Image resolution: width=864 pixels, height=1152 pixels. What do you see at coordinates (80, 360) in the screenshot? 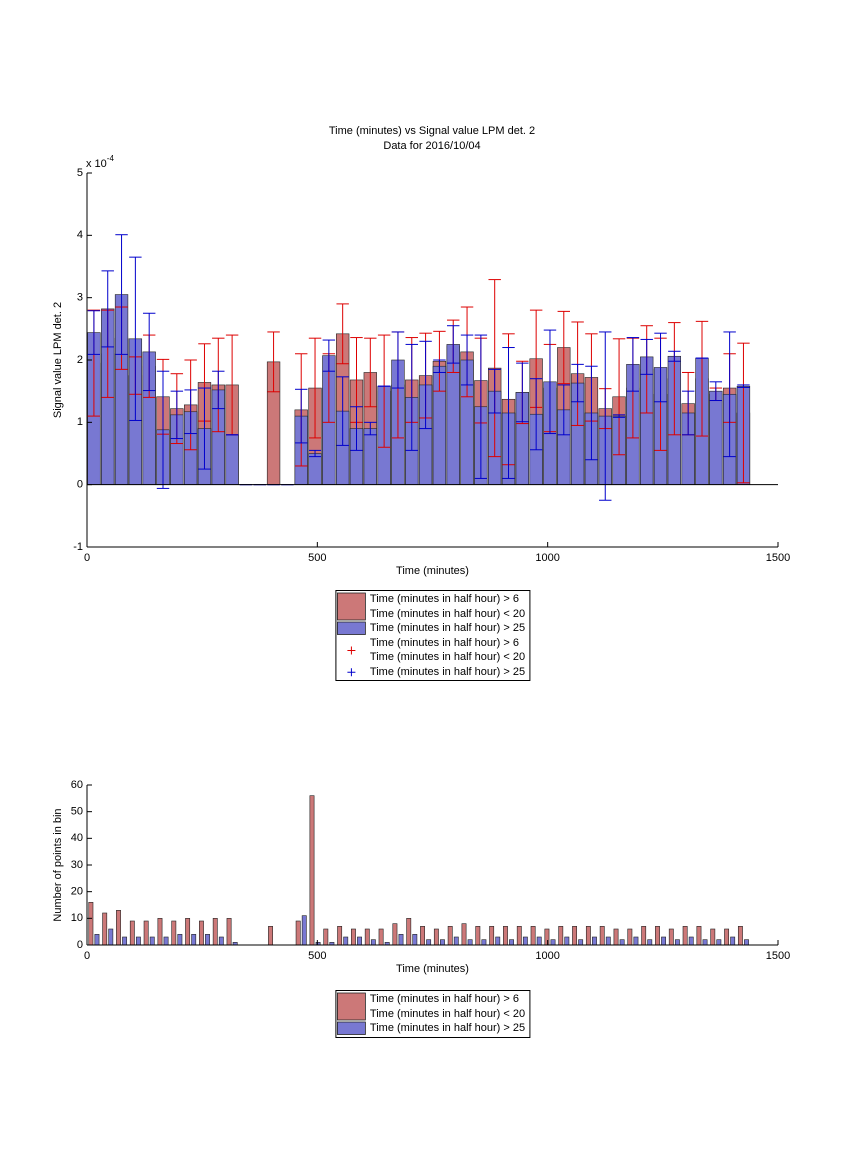
I see `y-tick-label: 2` at bounding box center [80, 360].